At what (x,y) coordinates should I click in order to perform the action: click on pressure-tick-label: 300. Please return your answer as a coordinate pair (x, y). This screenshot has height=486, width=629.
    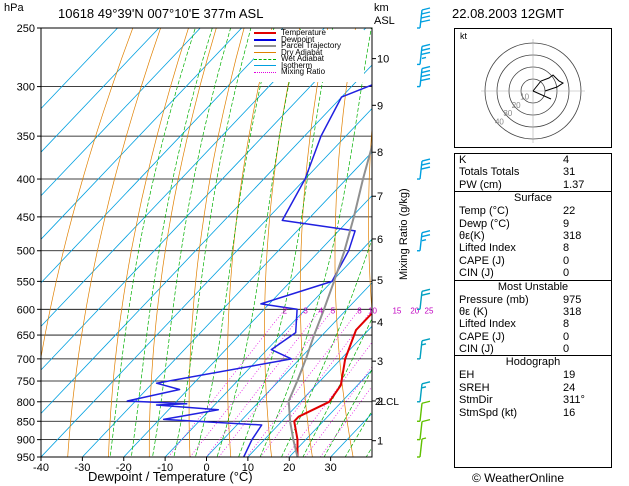
    Looking at the image, I should click on (26, 88).